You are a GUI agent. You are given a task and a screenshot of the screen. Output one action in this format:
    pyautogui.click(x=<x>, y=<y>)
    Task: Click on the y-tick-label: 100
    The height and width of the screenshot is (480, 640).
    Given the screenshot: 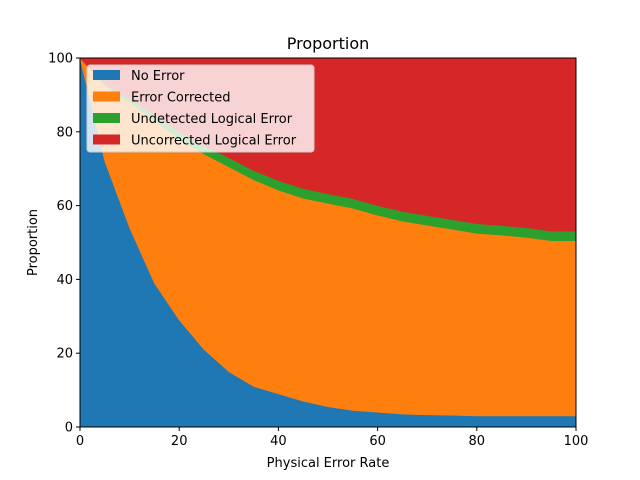 What is the action you would take?
    pyautogui.click(x=60, y=59)
    